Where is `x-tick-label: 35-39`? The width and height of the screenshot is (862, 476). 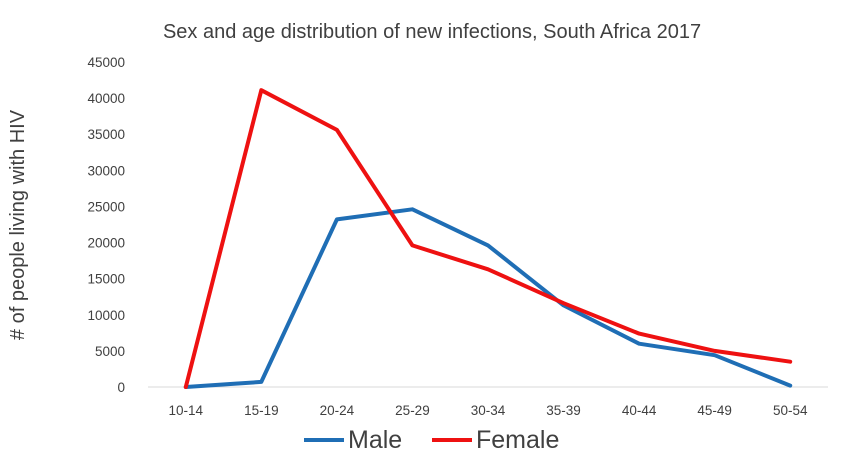 x-tick-label: 35-39 is located at coordinates (563, 410).